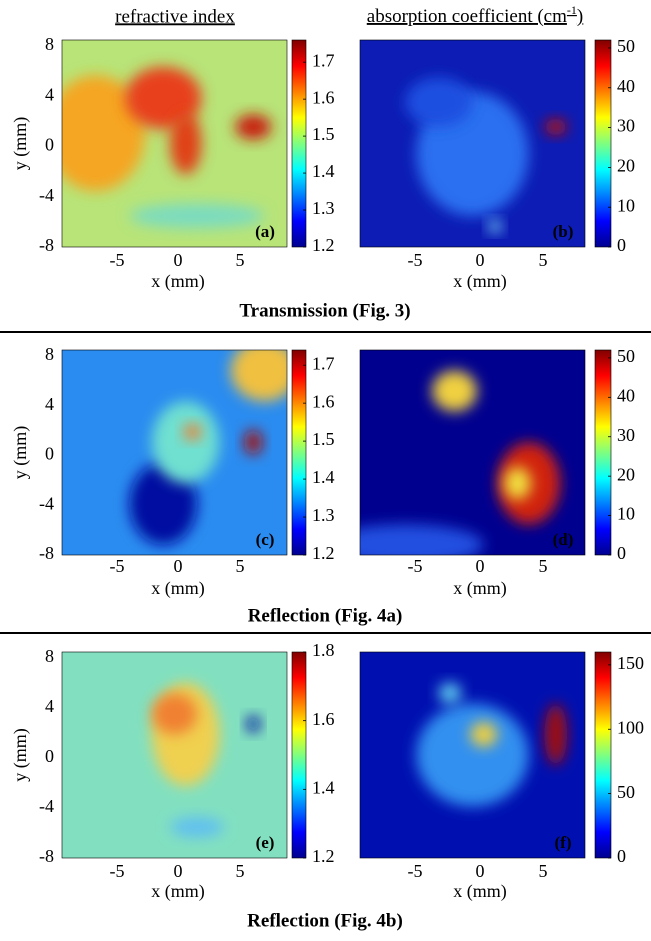 Image resolution: width=651 pixels, height=941 pixels. I want to click on colorbar-tick-label: 40, so click(626, 395).